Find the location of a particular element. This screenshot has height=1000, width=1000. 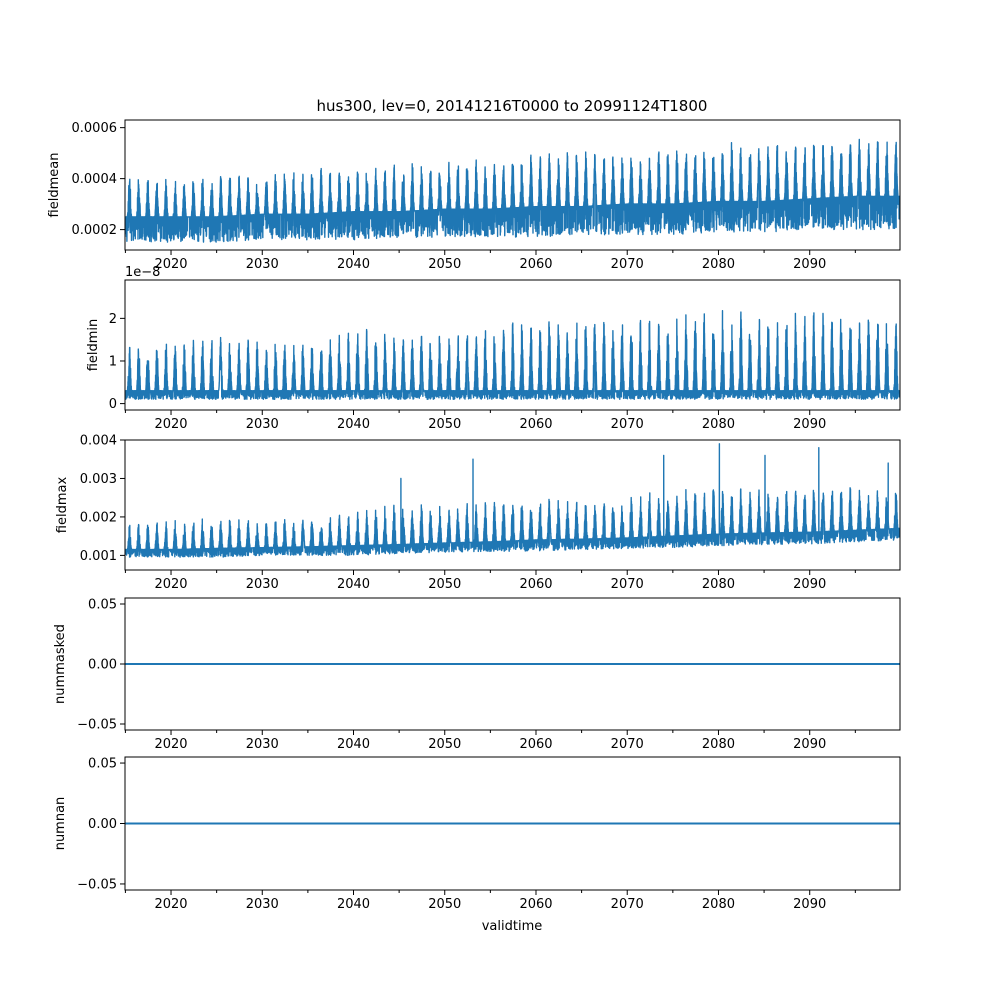

y-axis-label-fieldmax: fieldmax is located at coordinates (62, 505).